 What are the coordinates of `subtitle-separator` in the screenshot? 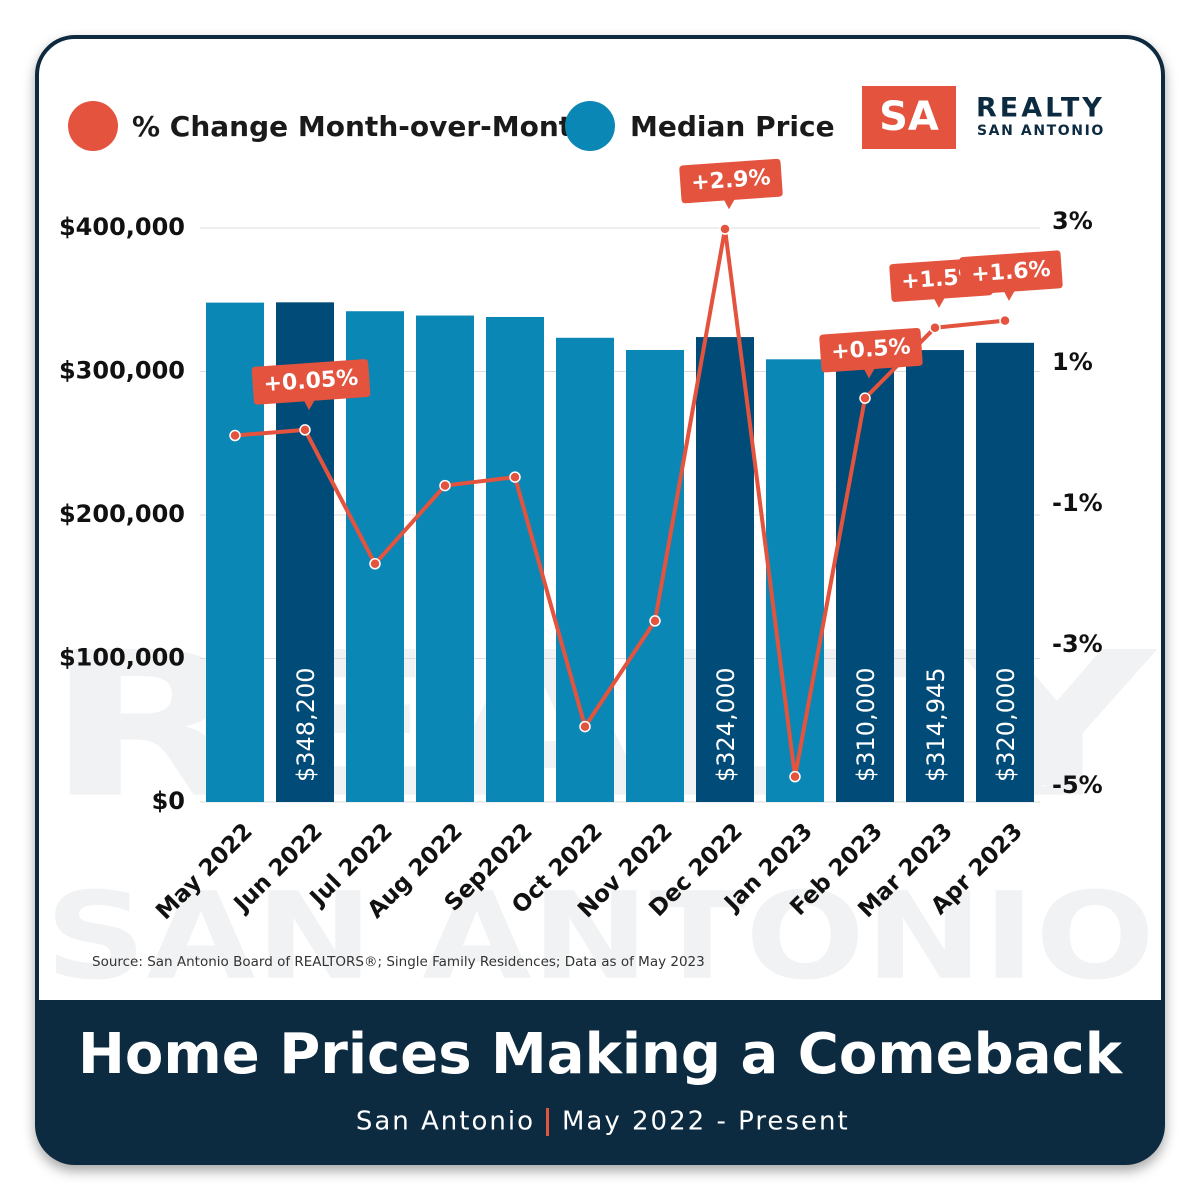 It's located at (547, 1122).